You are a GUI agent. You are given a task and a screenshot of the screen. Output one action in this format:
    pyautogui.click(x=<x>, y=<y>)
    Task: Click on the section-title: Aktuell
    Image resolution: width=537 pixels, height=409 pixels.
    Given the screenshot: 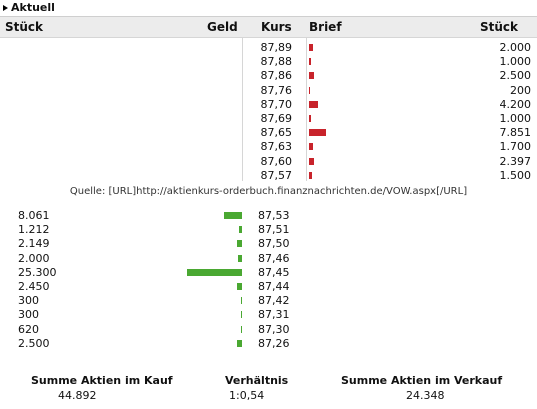 What is the action you would take?
    pyautogui.click(x=33, y=7)
    